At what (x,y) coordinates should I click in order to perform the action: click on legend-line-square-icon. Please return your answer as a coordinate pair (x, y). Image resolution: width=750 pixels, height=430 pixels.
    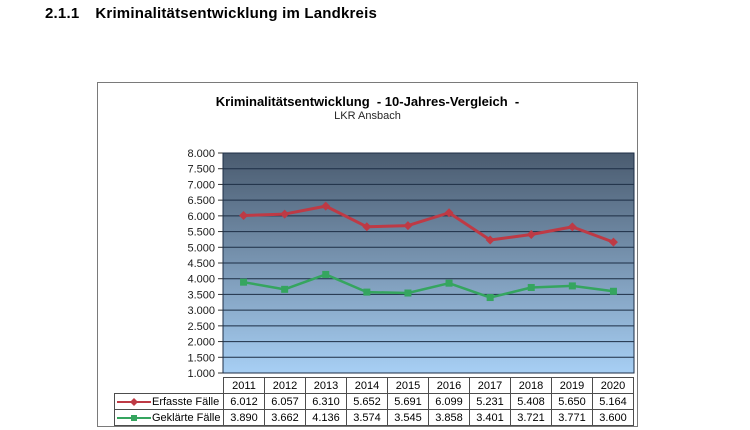
    Looking at the image, I should click on (134, 417).